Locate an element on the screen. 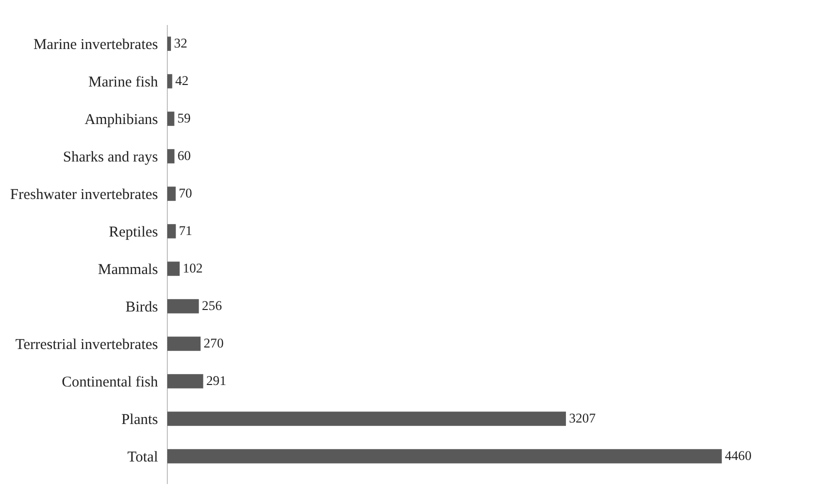  y-tick-label: Reptiles is located at coordinates (133, 232).